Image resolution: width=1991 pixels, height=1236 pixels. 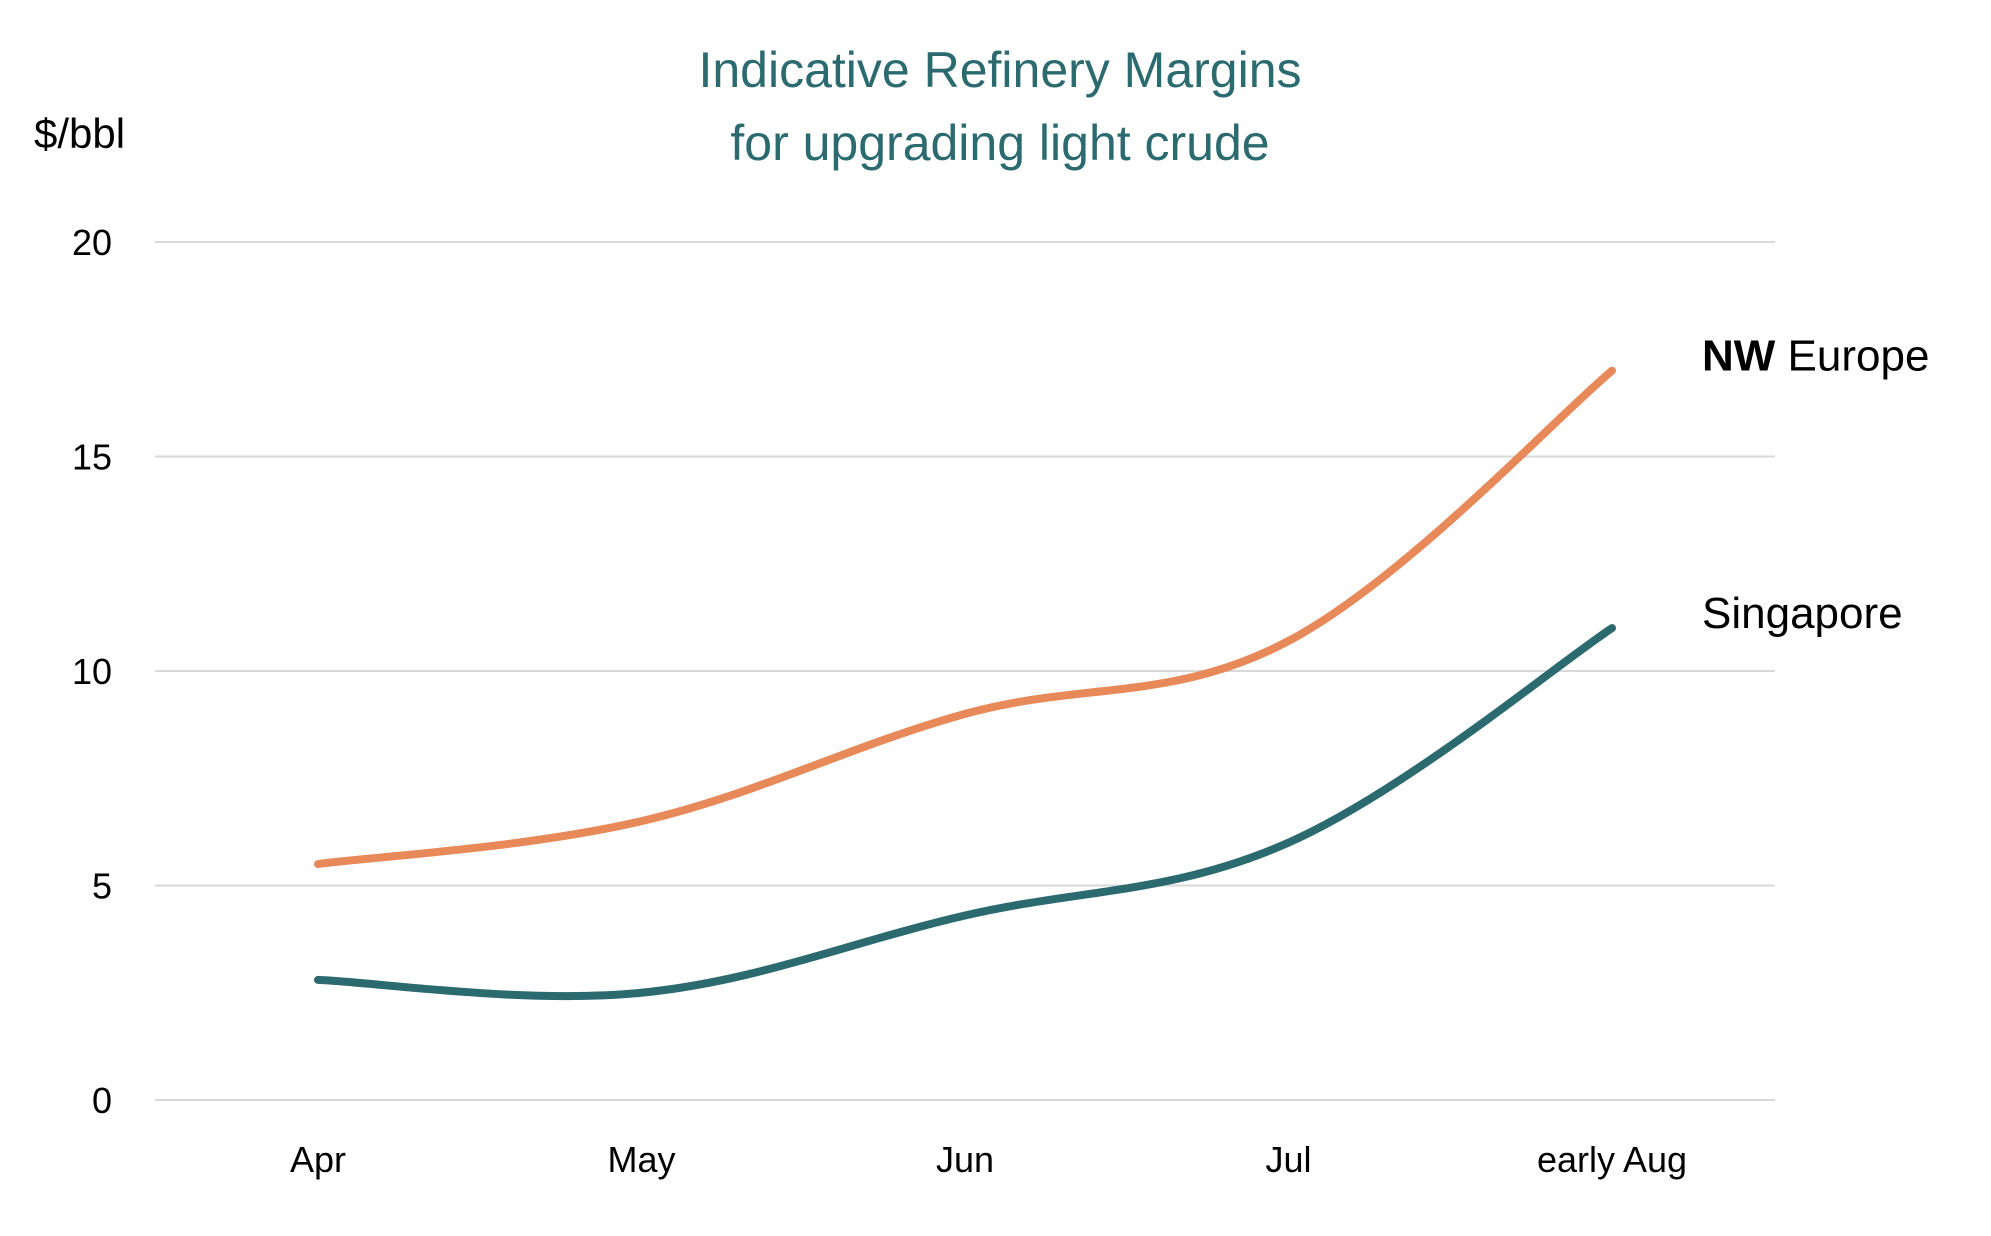 I want to click on x-tick-label: Apr, so click(x=318, y=1159).